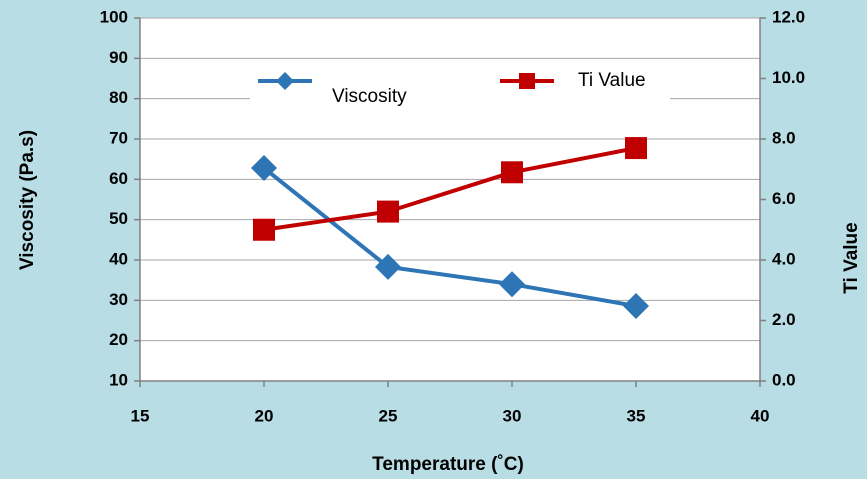 The height and width of the screenshot is (479, 867). What do you see at coordinates (388, 415) in the screenshot?
I see `x-tick-label: 25` at bounding box center [388, 415].